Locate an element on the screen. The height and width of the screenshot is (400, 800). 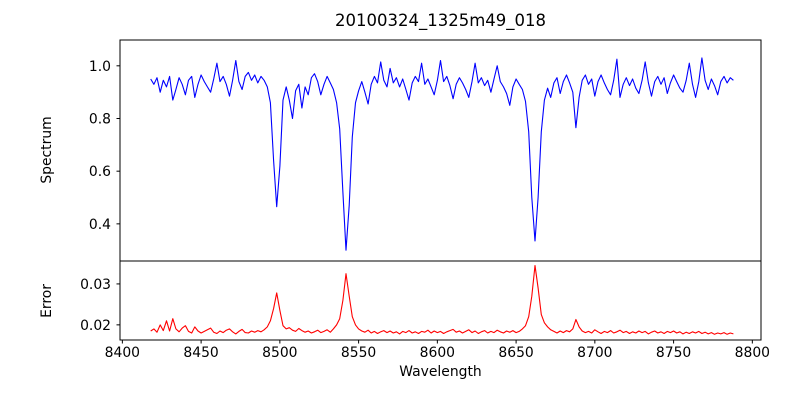
x-axis-ticks: 8400 8450 8500 8550 8600 8650 8700 8750 8800 is located at coordinates (437, 350).